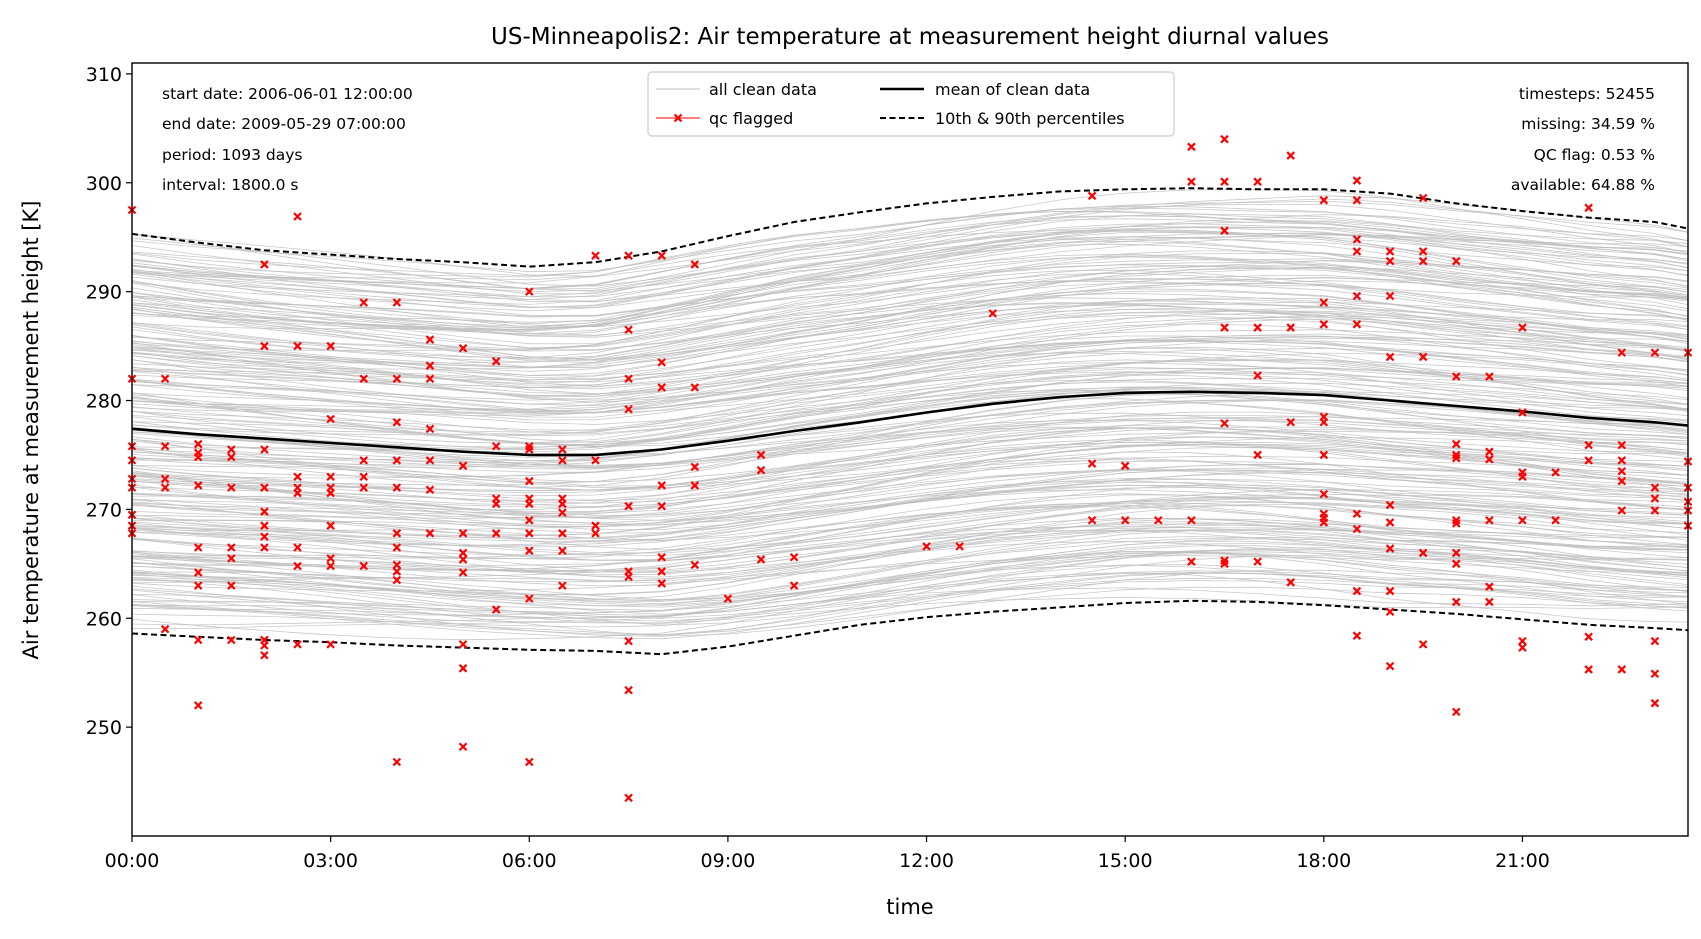 The image size is (1701, 939). I want to click on legend-qc-label: qc flagged, so click(751, 118).